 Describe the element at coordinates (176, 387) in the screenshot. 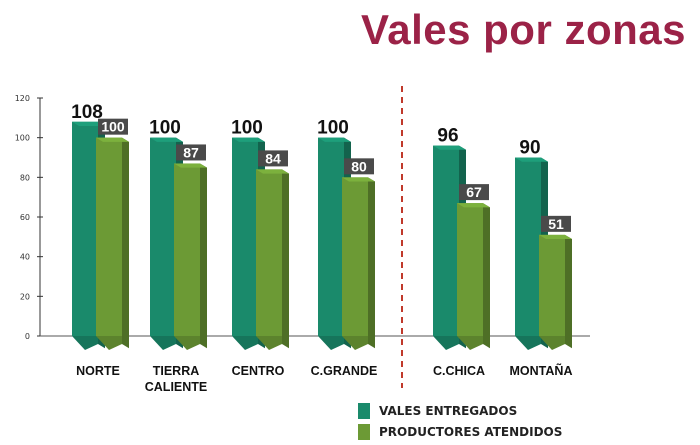

I see `category-label: CALIENTE` at that location.